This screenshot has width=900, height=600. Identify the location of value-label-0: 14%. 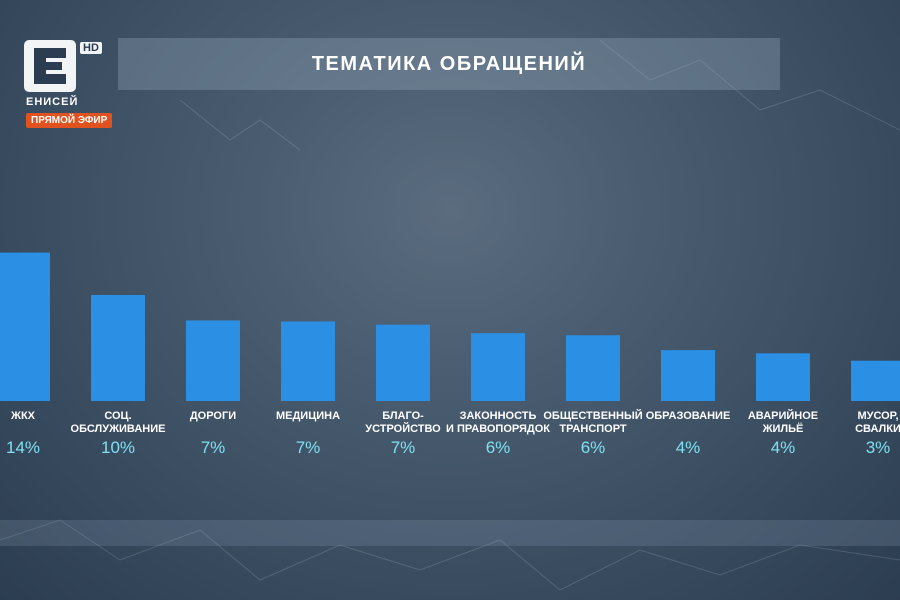
(23, 447).